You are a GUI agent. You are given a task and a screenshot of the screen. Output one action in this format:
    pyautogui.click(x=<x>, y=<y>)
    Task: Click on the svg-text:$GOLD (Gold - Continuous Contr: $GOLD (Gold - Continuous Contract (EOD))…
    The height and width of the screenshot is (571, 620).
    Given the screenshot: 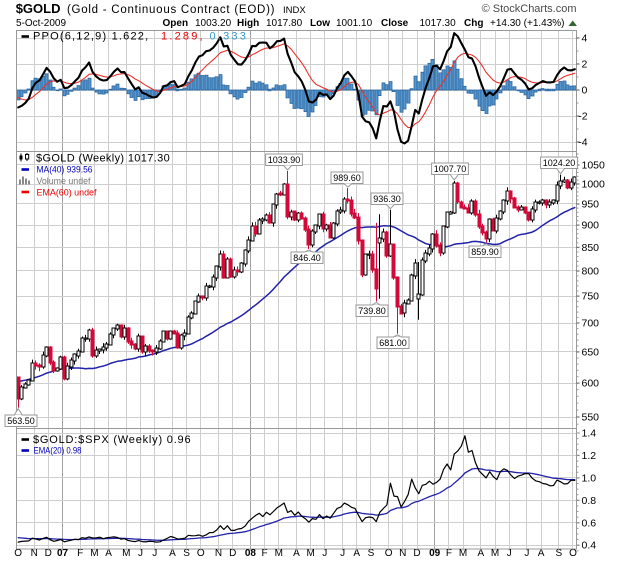 What is the action you would take?
    pyautogui.click(x=161, y=8)
    